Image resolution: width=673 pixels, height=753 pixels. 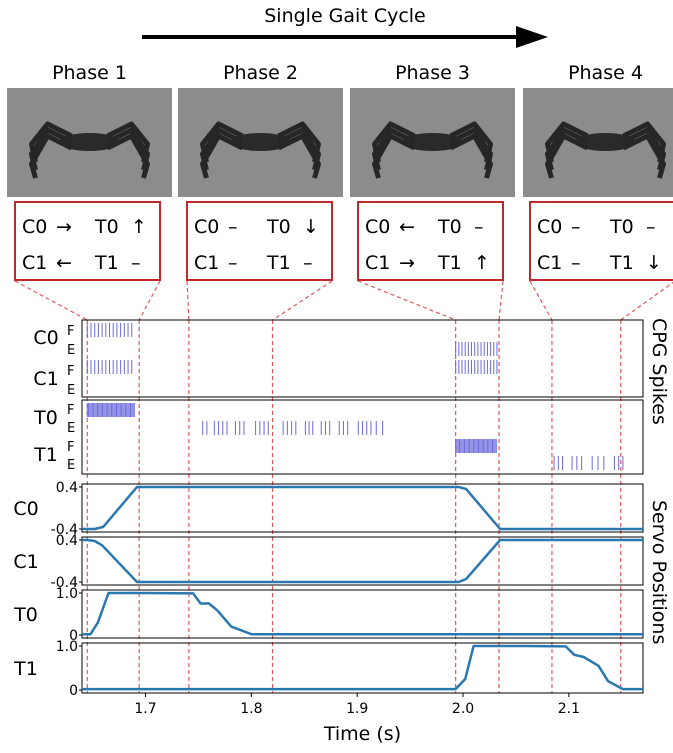 What do you see at coordinates (463, 709) in the screenshot?
I see `x-tick-label: 2.0` at bounding box center [463, 709].